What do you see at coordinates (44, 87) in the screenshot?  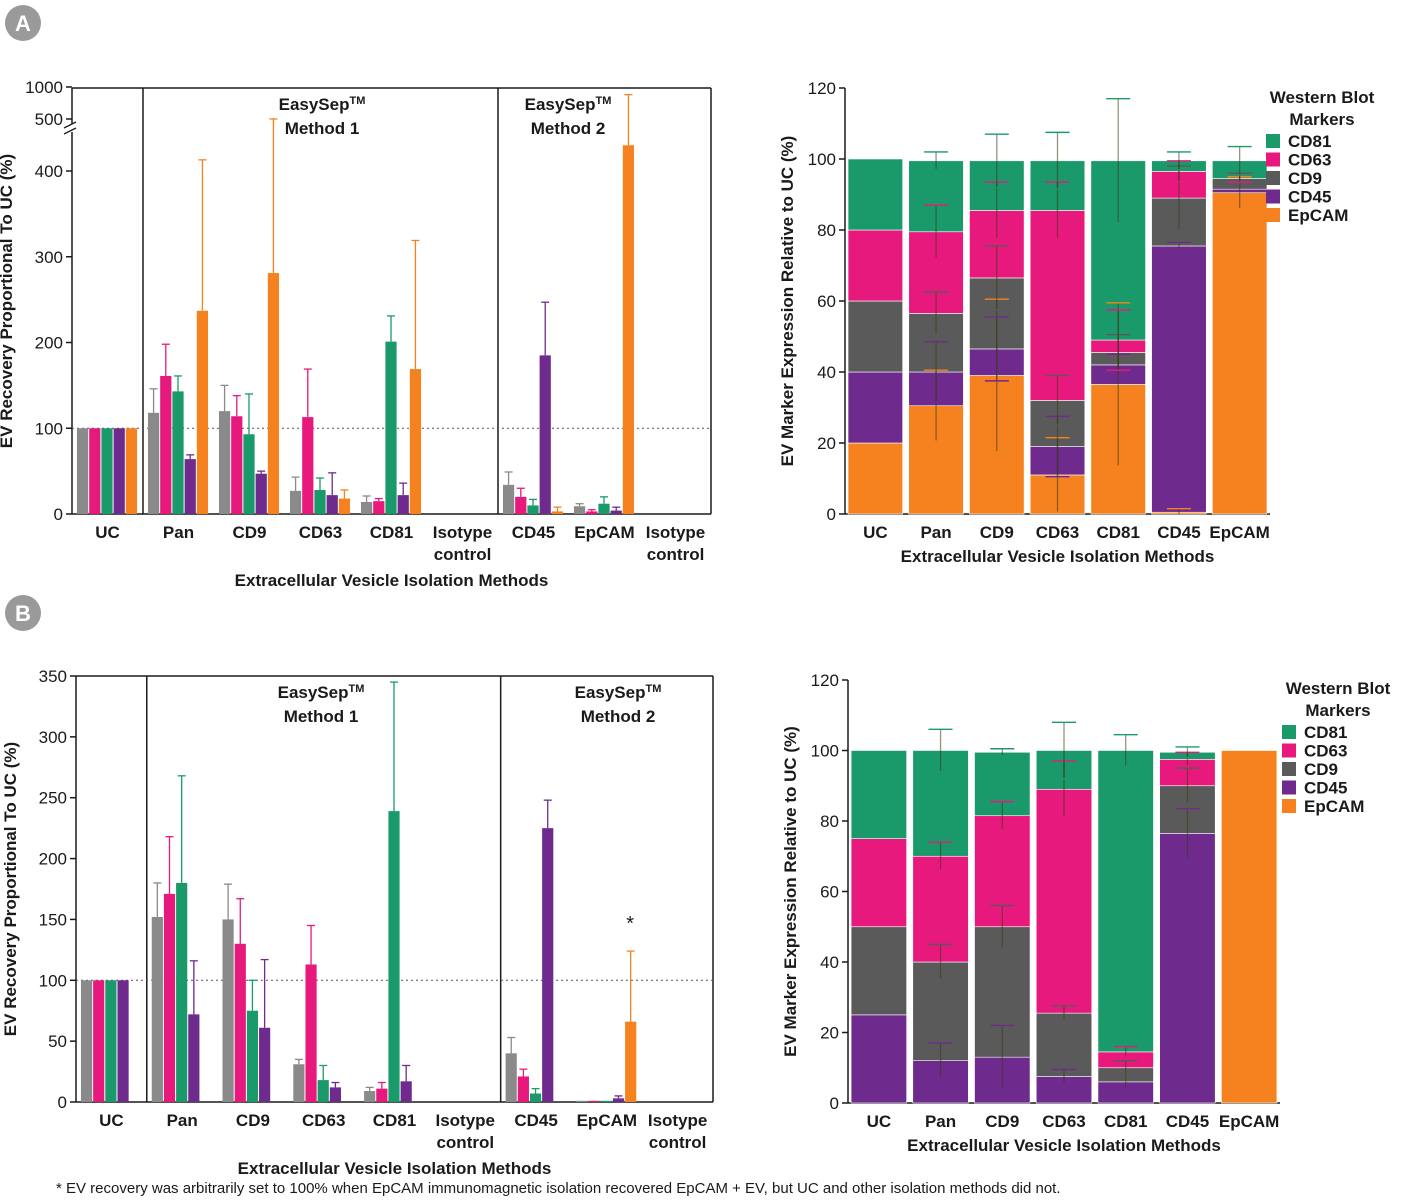 I see `y-tick-label: 1000` at bounding box center [44, 87].